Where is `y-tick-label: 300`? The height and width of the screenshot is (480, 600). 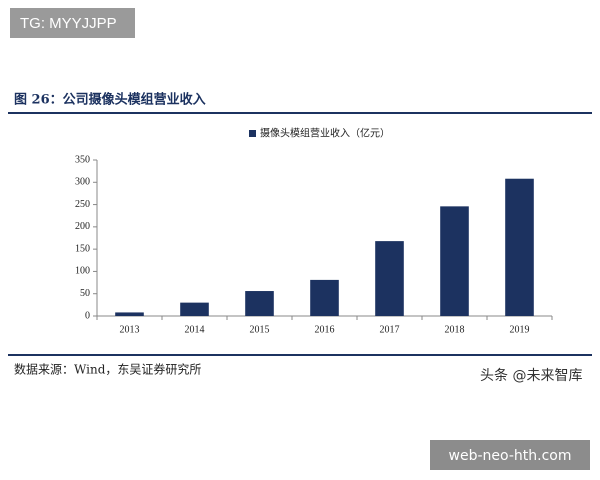 y-tick-label: 300 is located at coordinates (82, 182).